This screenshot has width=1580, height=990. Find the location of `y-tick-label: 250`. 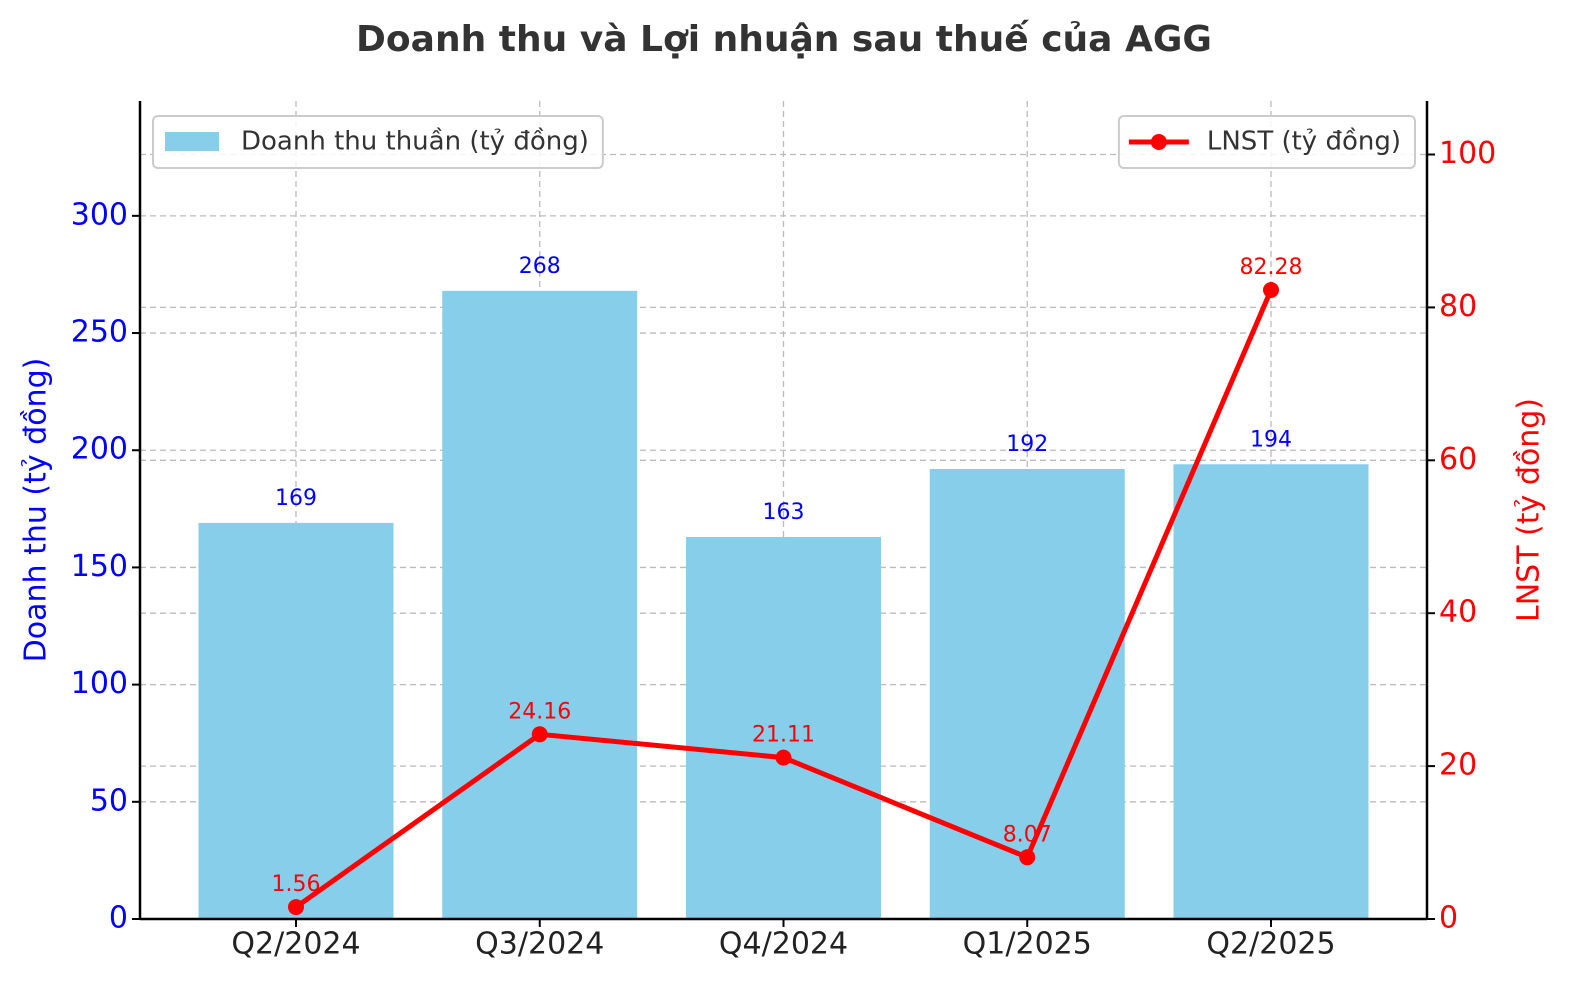

y-tick-label: 250 is located at coordinates (99, 332).